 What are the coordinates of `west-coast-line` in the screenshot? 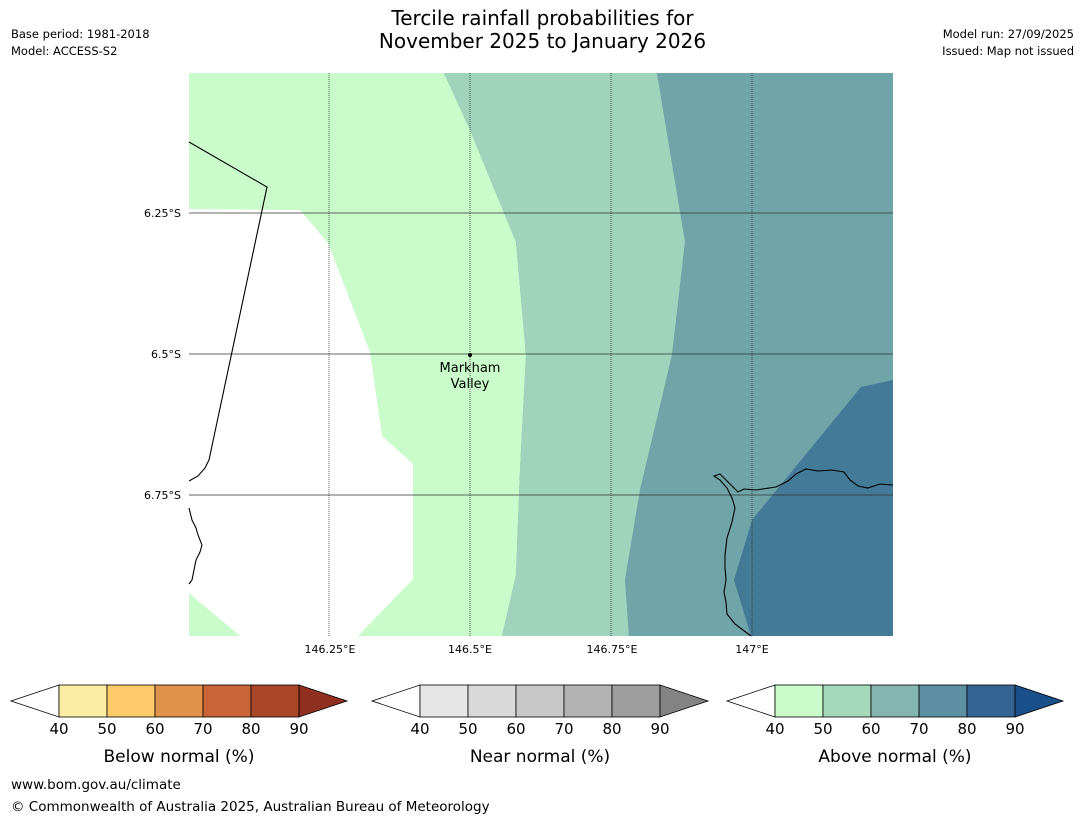 It's located at (195, 546).